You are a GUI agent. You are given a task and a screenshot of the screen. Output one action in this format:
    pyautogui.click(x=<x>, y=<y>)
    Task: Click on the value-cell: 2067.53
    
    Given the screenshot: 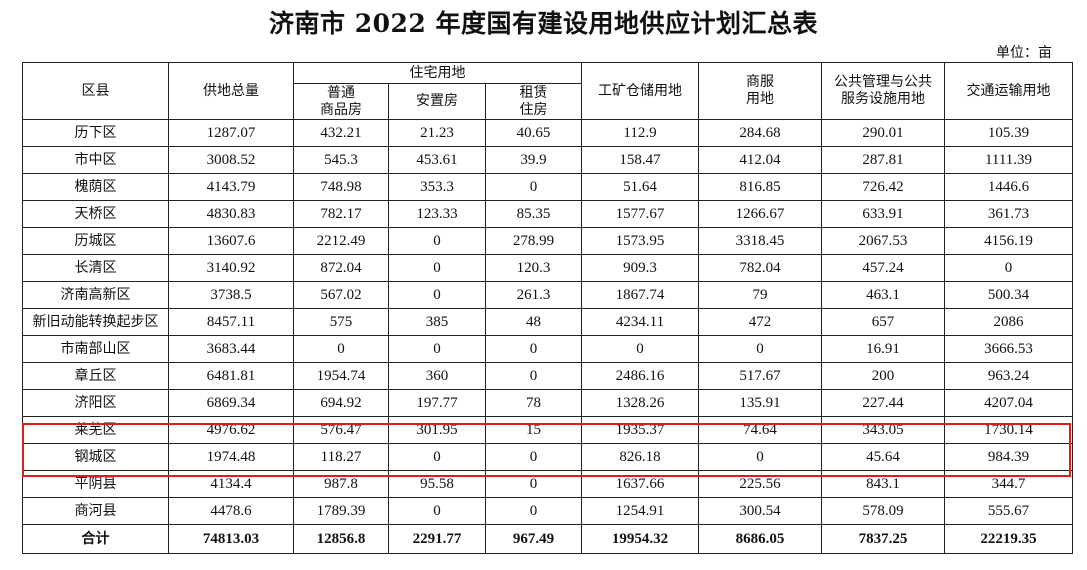 What is the action you would take?
    pyautogui.click(x=883, y=241)
    